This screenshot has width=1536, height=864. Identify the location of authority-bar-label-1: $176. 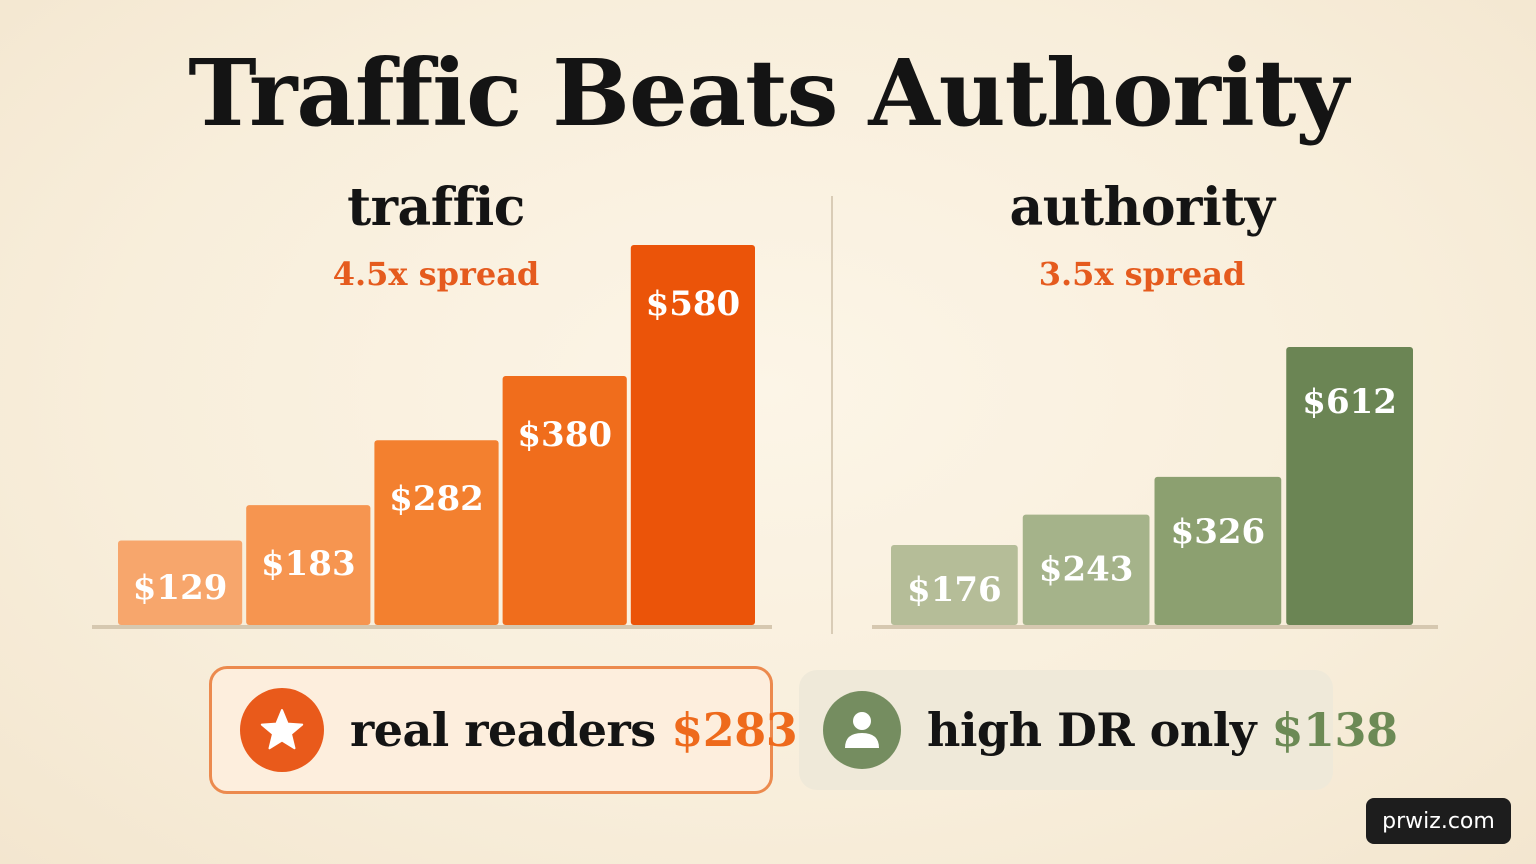
(954, 590).